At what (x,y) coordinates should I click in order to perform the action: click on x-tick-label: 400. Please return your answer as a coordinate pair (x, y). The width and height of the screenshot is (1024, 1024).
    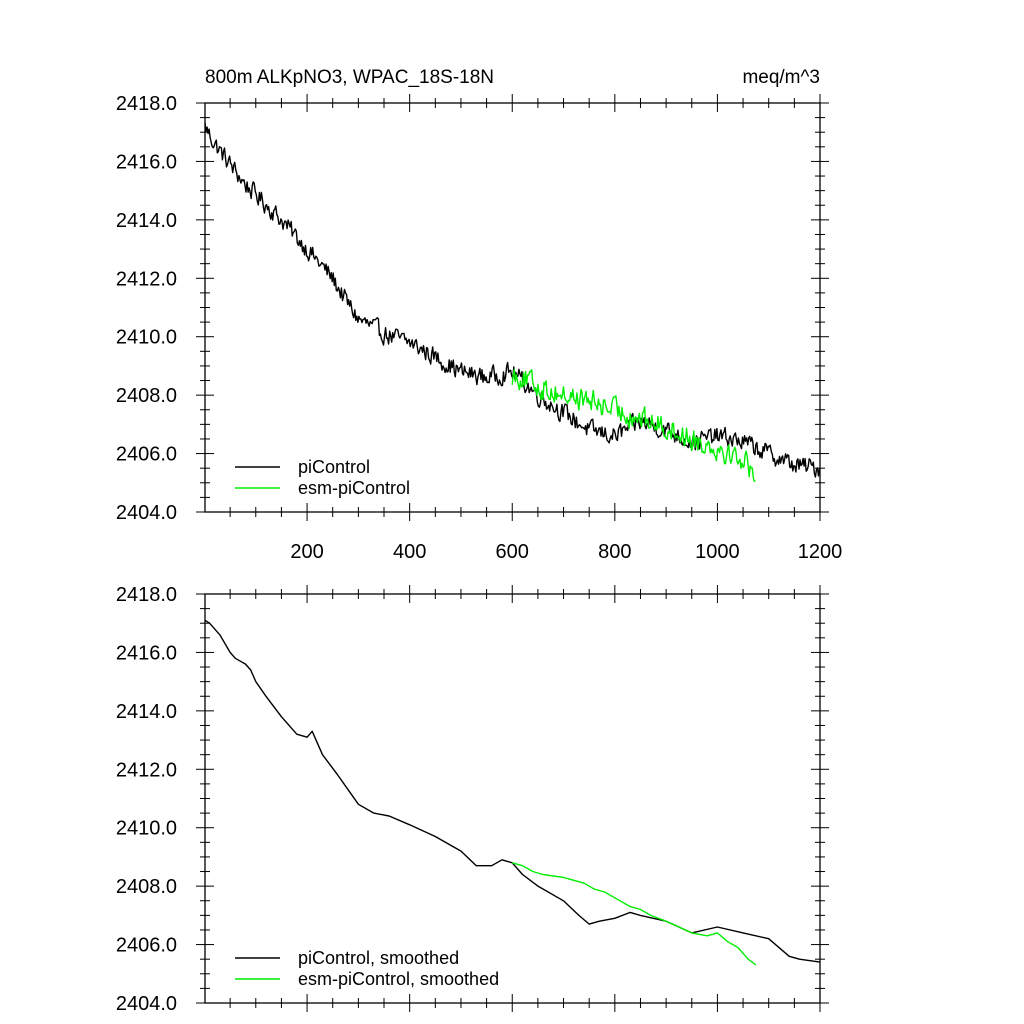
    Looking at the image, I should click on (409, 552).